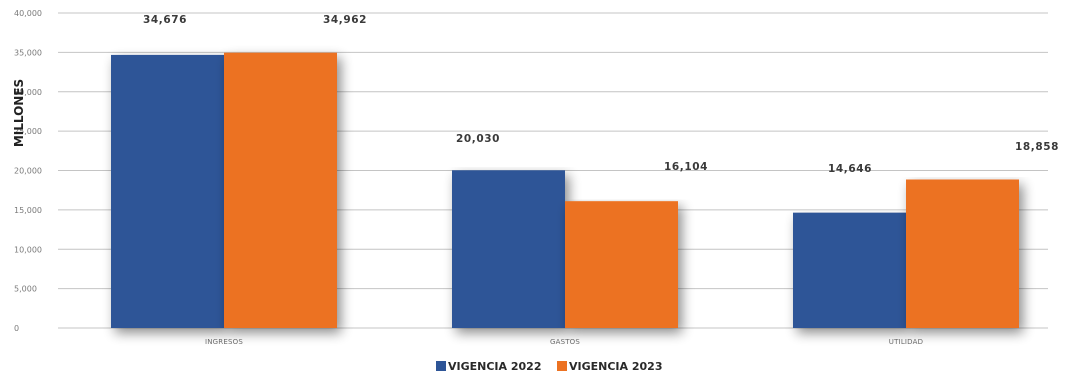  What do you see at coordinates (849, 270) in the screenshot?
I see `bar-utilidad-2022` at bounding box center [849, 270].